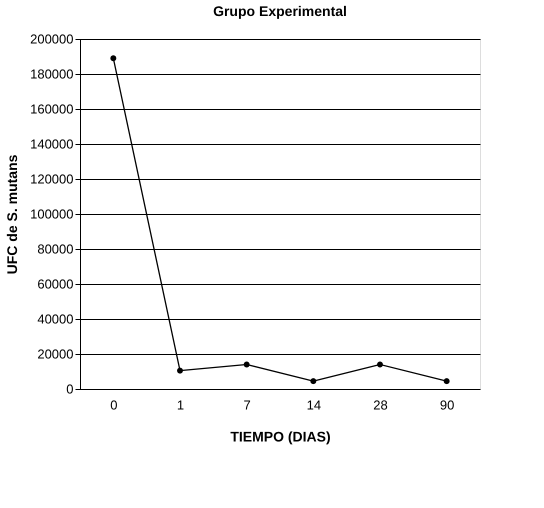  What do you see at coordinates (52, 144) in the screenshot?
I see `y-tick-label: 140000` at bounding box center [52, 144].